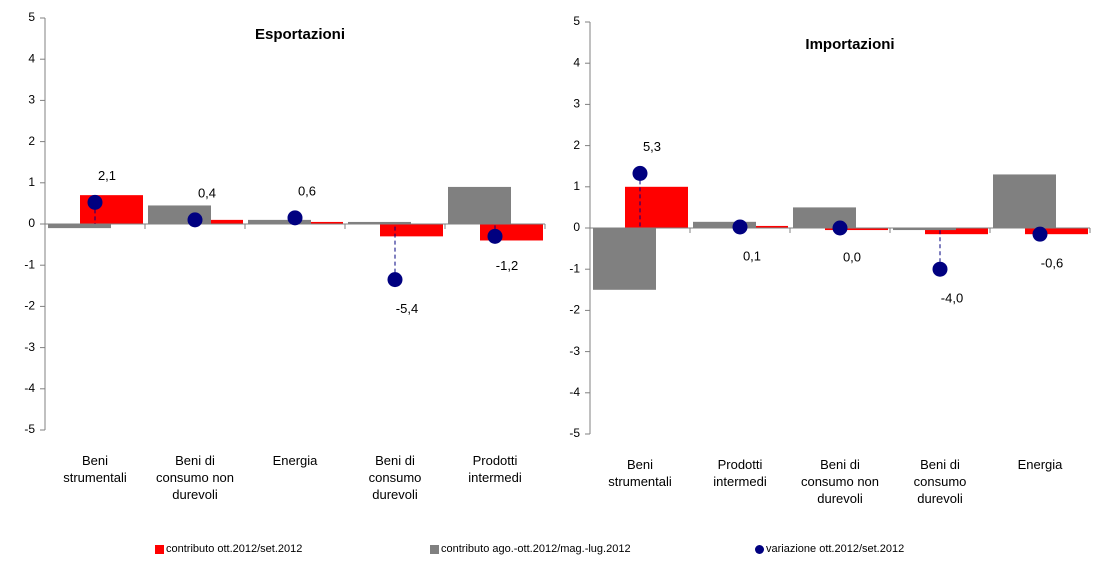 The width and height of the screenshot is (1095, 564). Describe the element at coordinates (849, 44) in the screenshot. I see `chart-title: Importazioni` at that location.